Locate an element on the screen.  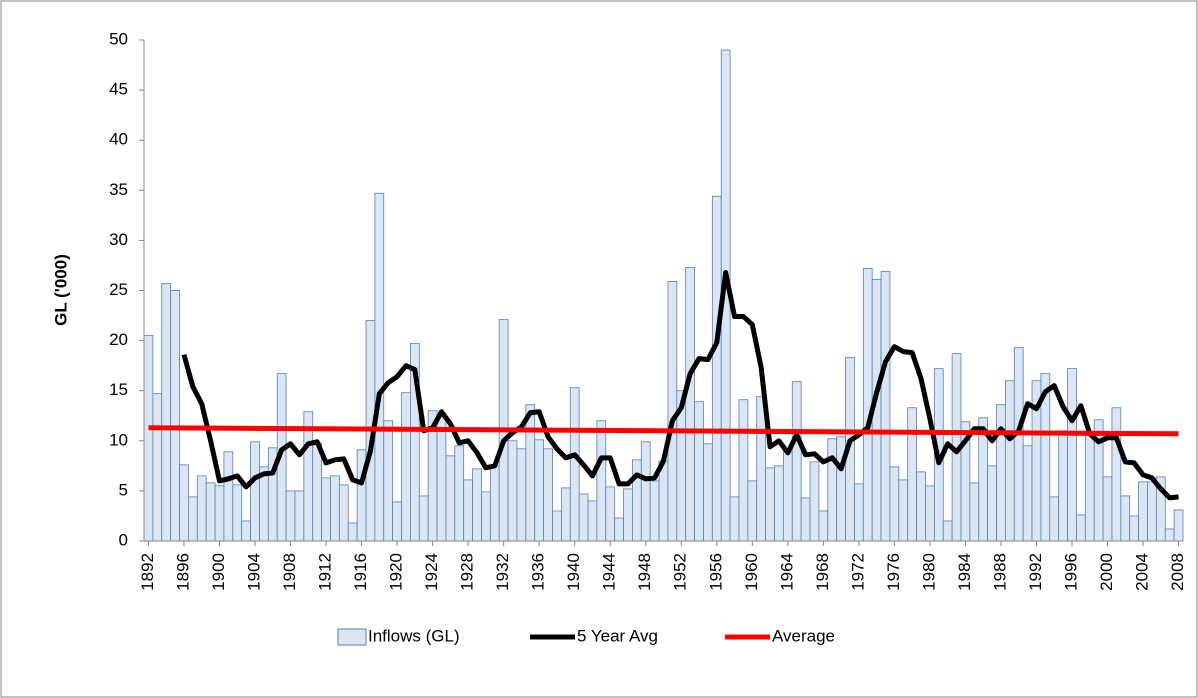
x-tick-label: 1952 is located at coordinates (680, 572).